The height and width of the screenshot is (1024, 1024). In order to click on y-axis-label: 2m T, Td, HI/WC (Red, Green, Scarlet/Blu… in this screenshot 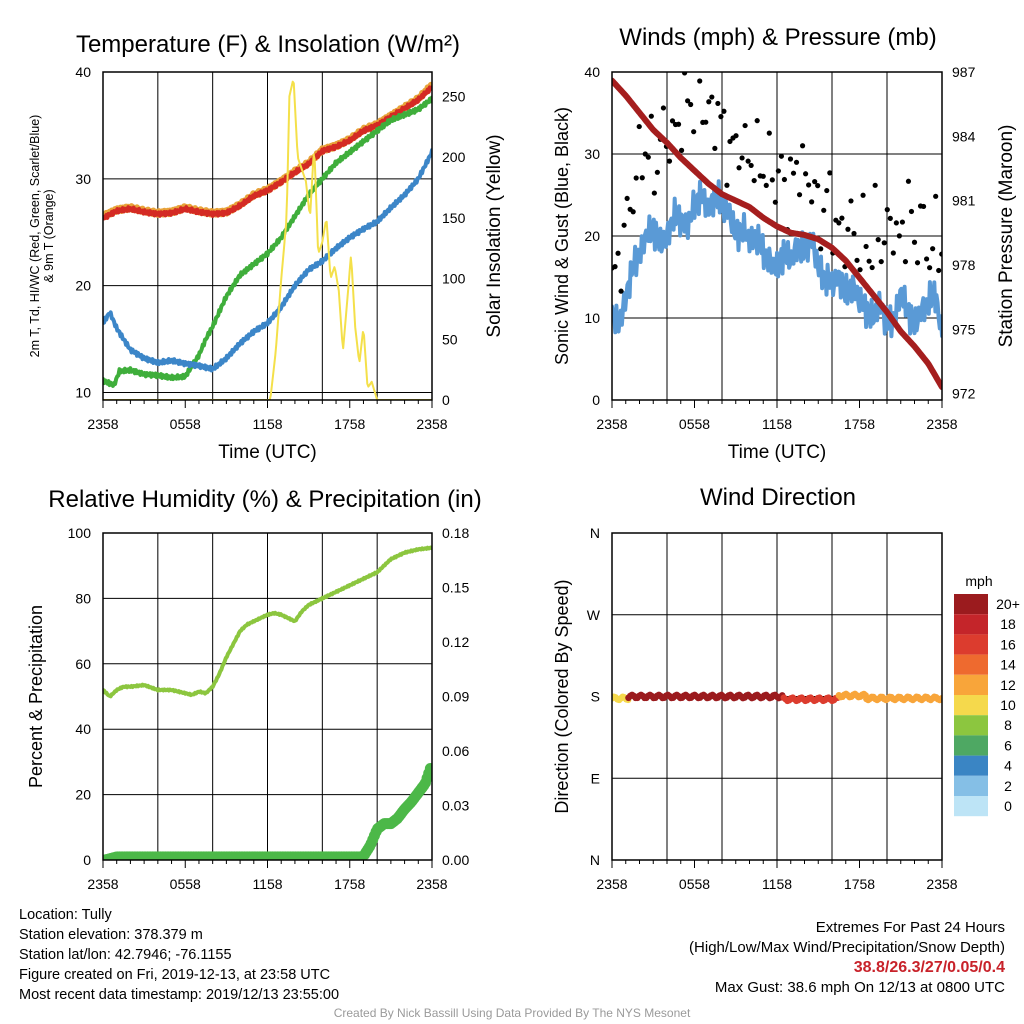, I will do `click(42, 236)`.